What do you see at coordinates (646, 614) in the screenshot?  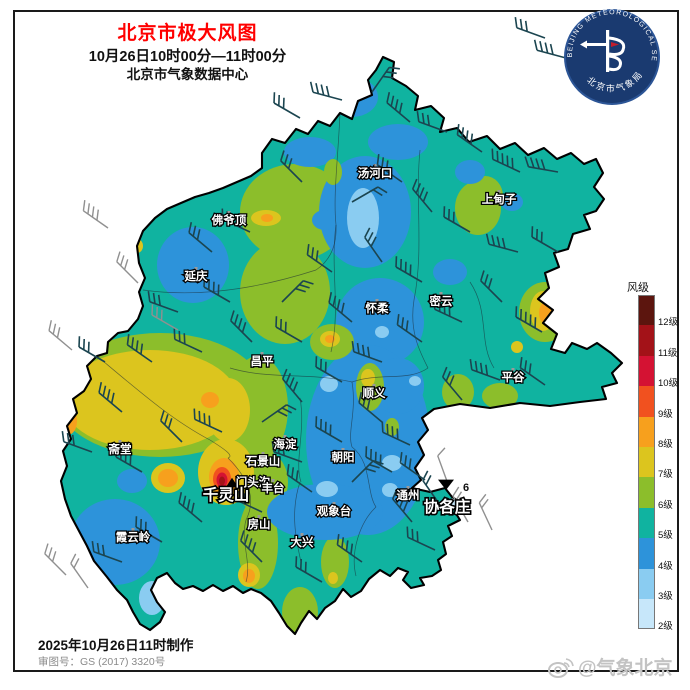 I see `legend-swatch-2级` at bounding box center [646, 614].